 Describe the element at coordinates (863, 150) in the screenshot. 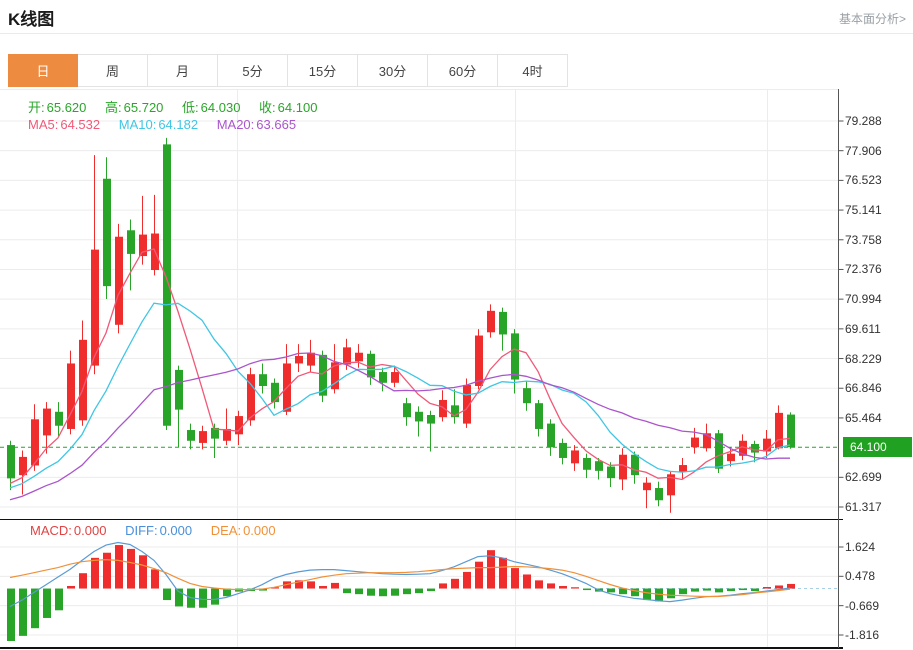

I see `y-axis-label: 77.906` at that location.